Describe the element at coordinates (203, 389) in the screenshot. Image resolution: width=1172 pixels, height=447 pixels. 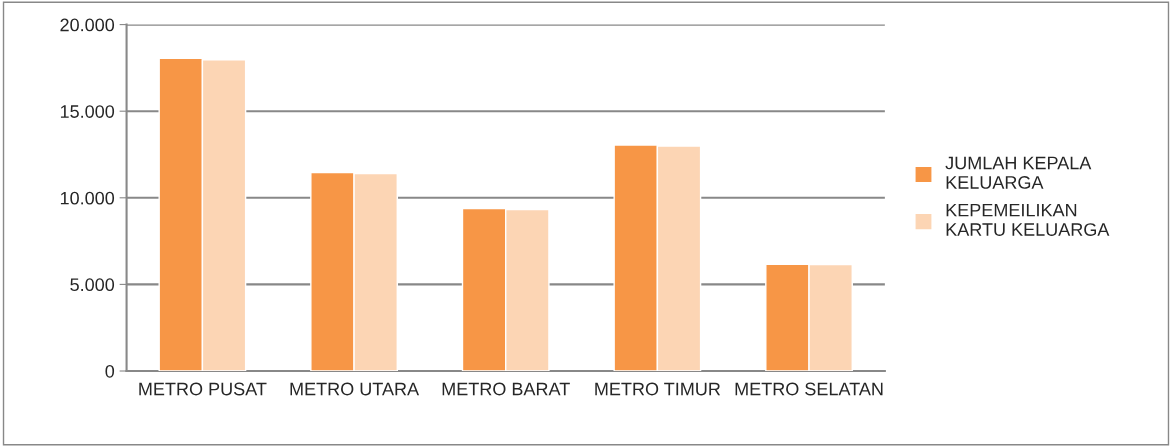
I see `x-tick-label: METRO PUSAT` at that location.